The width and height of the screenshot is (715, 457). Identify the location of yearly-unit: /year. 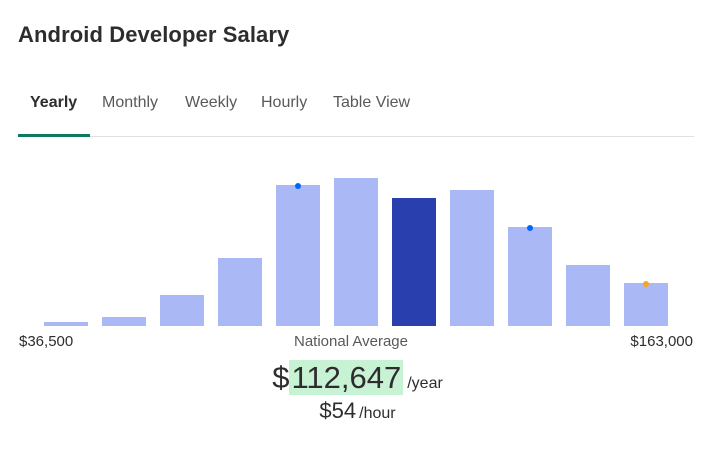
(425, 383).